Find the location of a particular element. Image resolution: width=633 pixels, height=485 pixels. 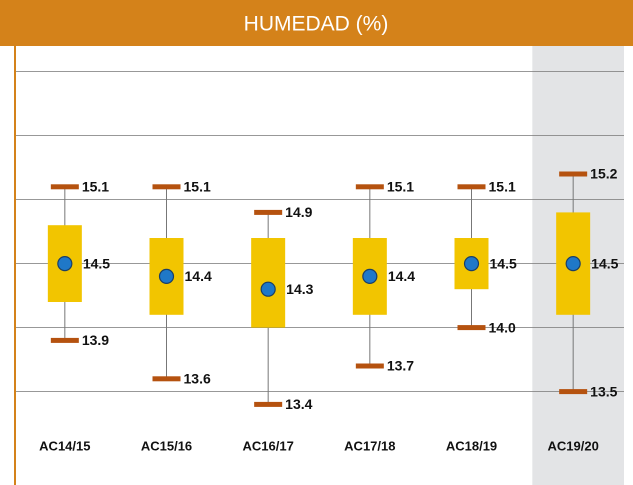

chart-title: HUMEDAD (%) is located at coordinates (316, 24).